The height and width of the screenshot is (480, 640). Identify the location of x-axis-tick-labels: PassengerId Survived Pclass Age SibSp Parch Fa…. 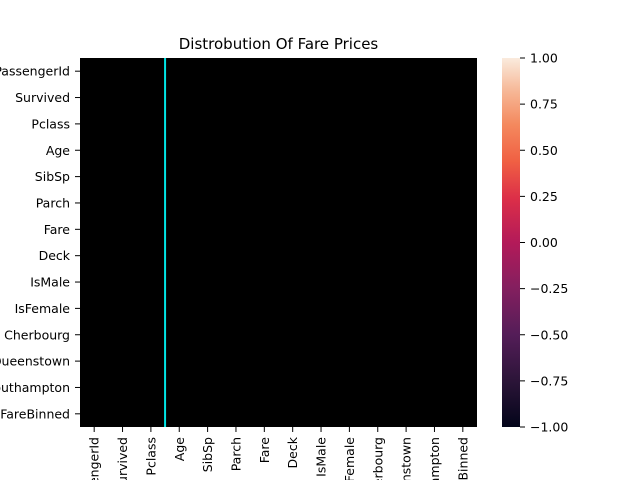
(278, 453).